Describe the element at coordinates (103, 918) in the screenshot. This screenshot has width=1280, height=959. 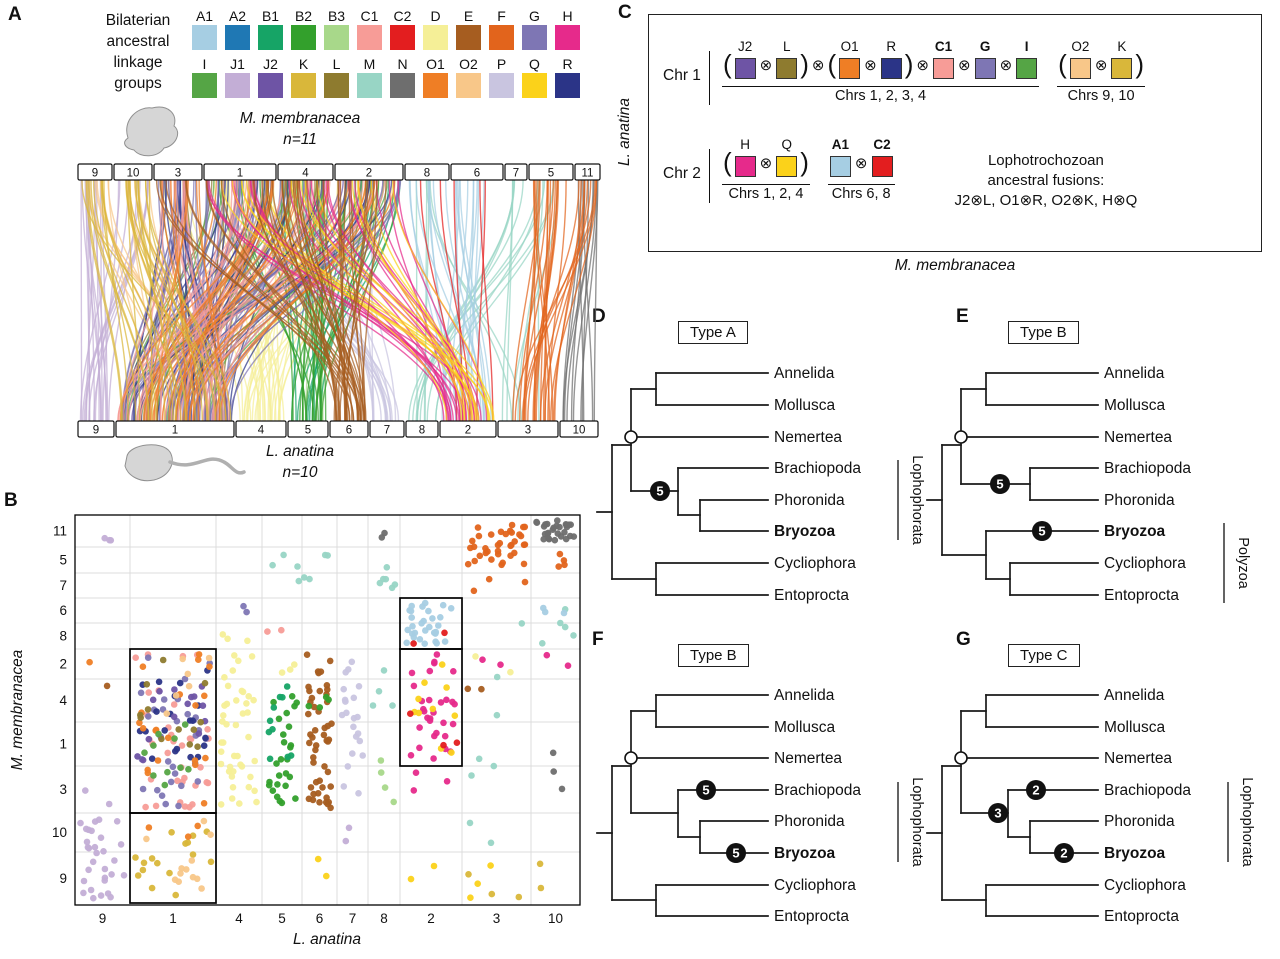
I see `x-tick-label: 9` at that location.